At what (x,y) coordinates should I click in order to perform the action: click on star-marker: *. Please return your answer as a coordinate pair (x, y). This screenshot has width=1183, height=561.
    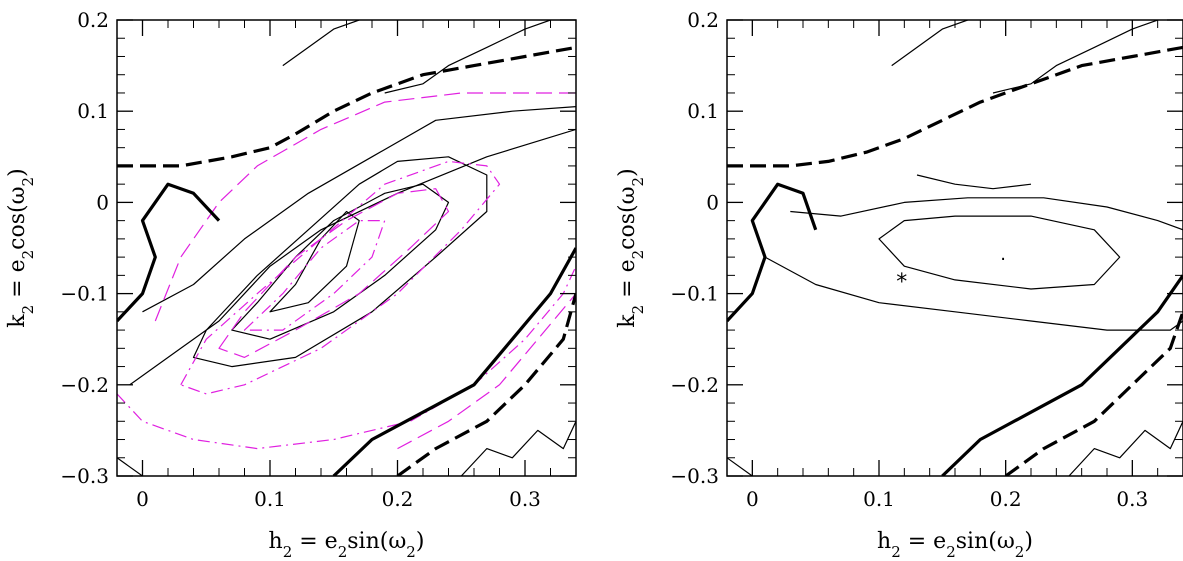
    Looking at the image, I should click on (901, 282).